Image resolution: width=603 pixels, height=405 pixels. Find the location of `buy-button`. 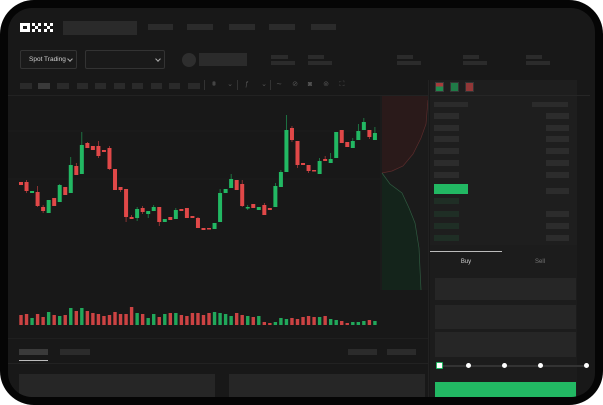

buy-button is located at coordinates (505, 389).